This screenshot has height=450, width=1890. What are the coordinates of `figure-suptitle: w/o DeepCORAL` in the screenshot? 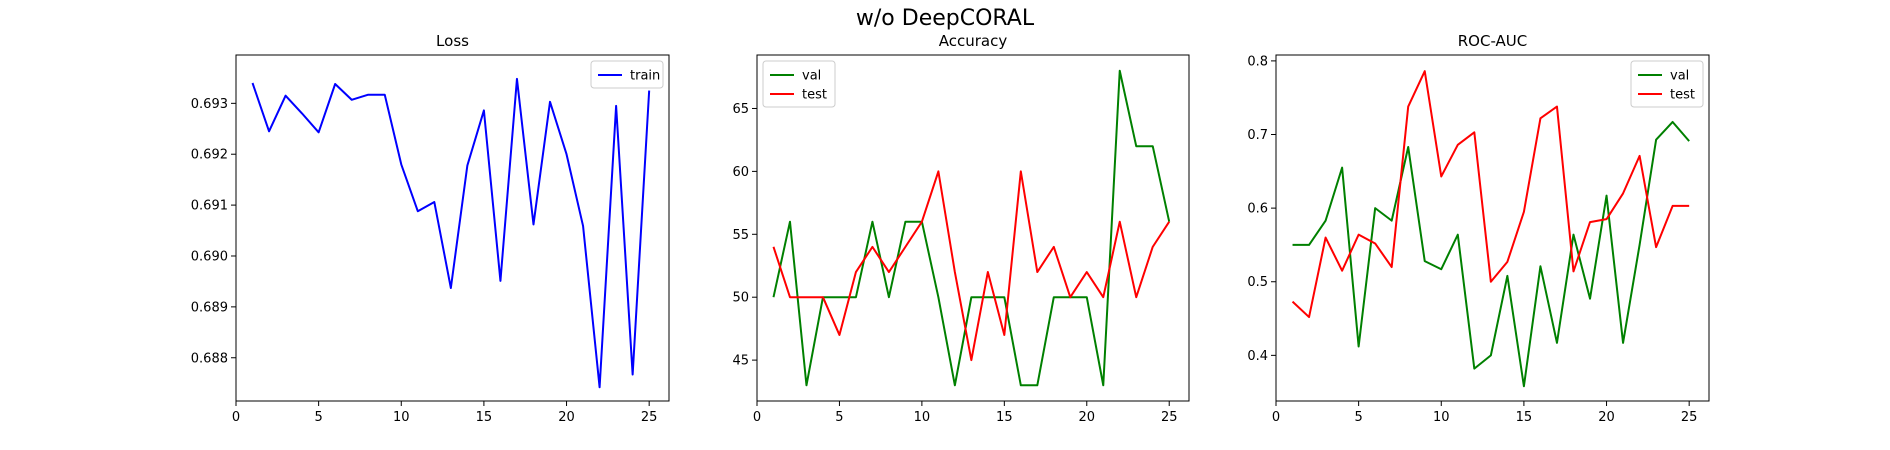 It's located at (945, 18).